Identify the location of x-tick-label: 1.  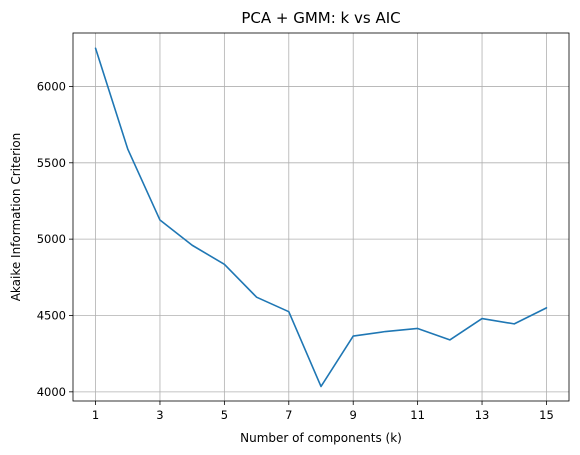
(95, 415).